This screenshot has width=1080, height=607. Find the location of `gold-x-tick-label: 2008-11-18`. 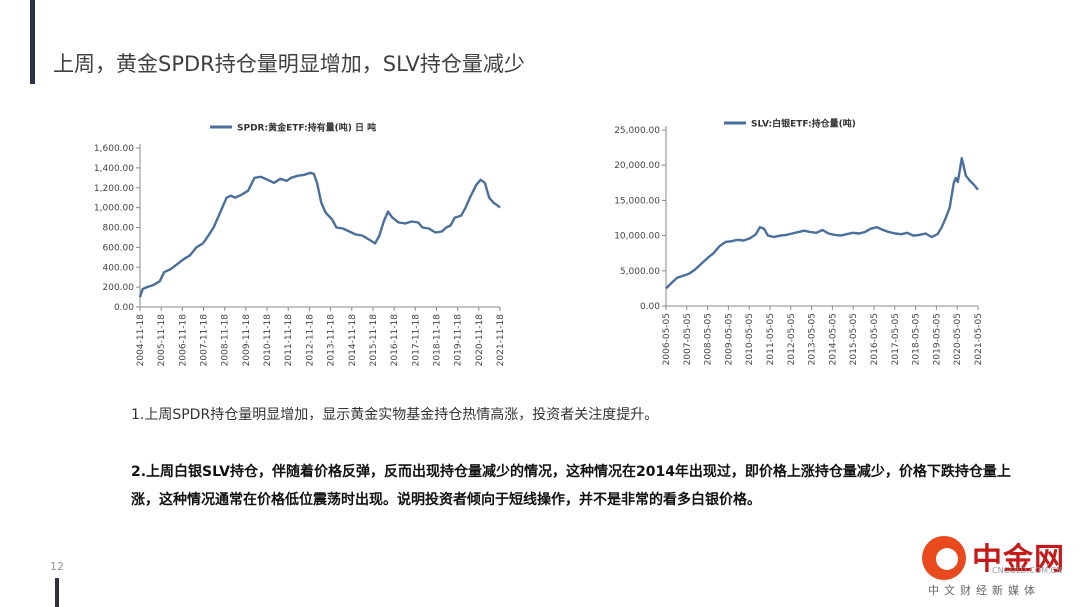

gold-x-tick-label: 2008-11-18 is located at coordinates (226, 340).